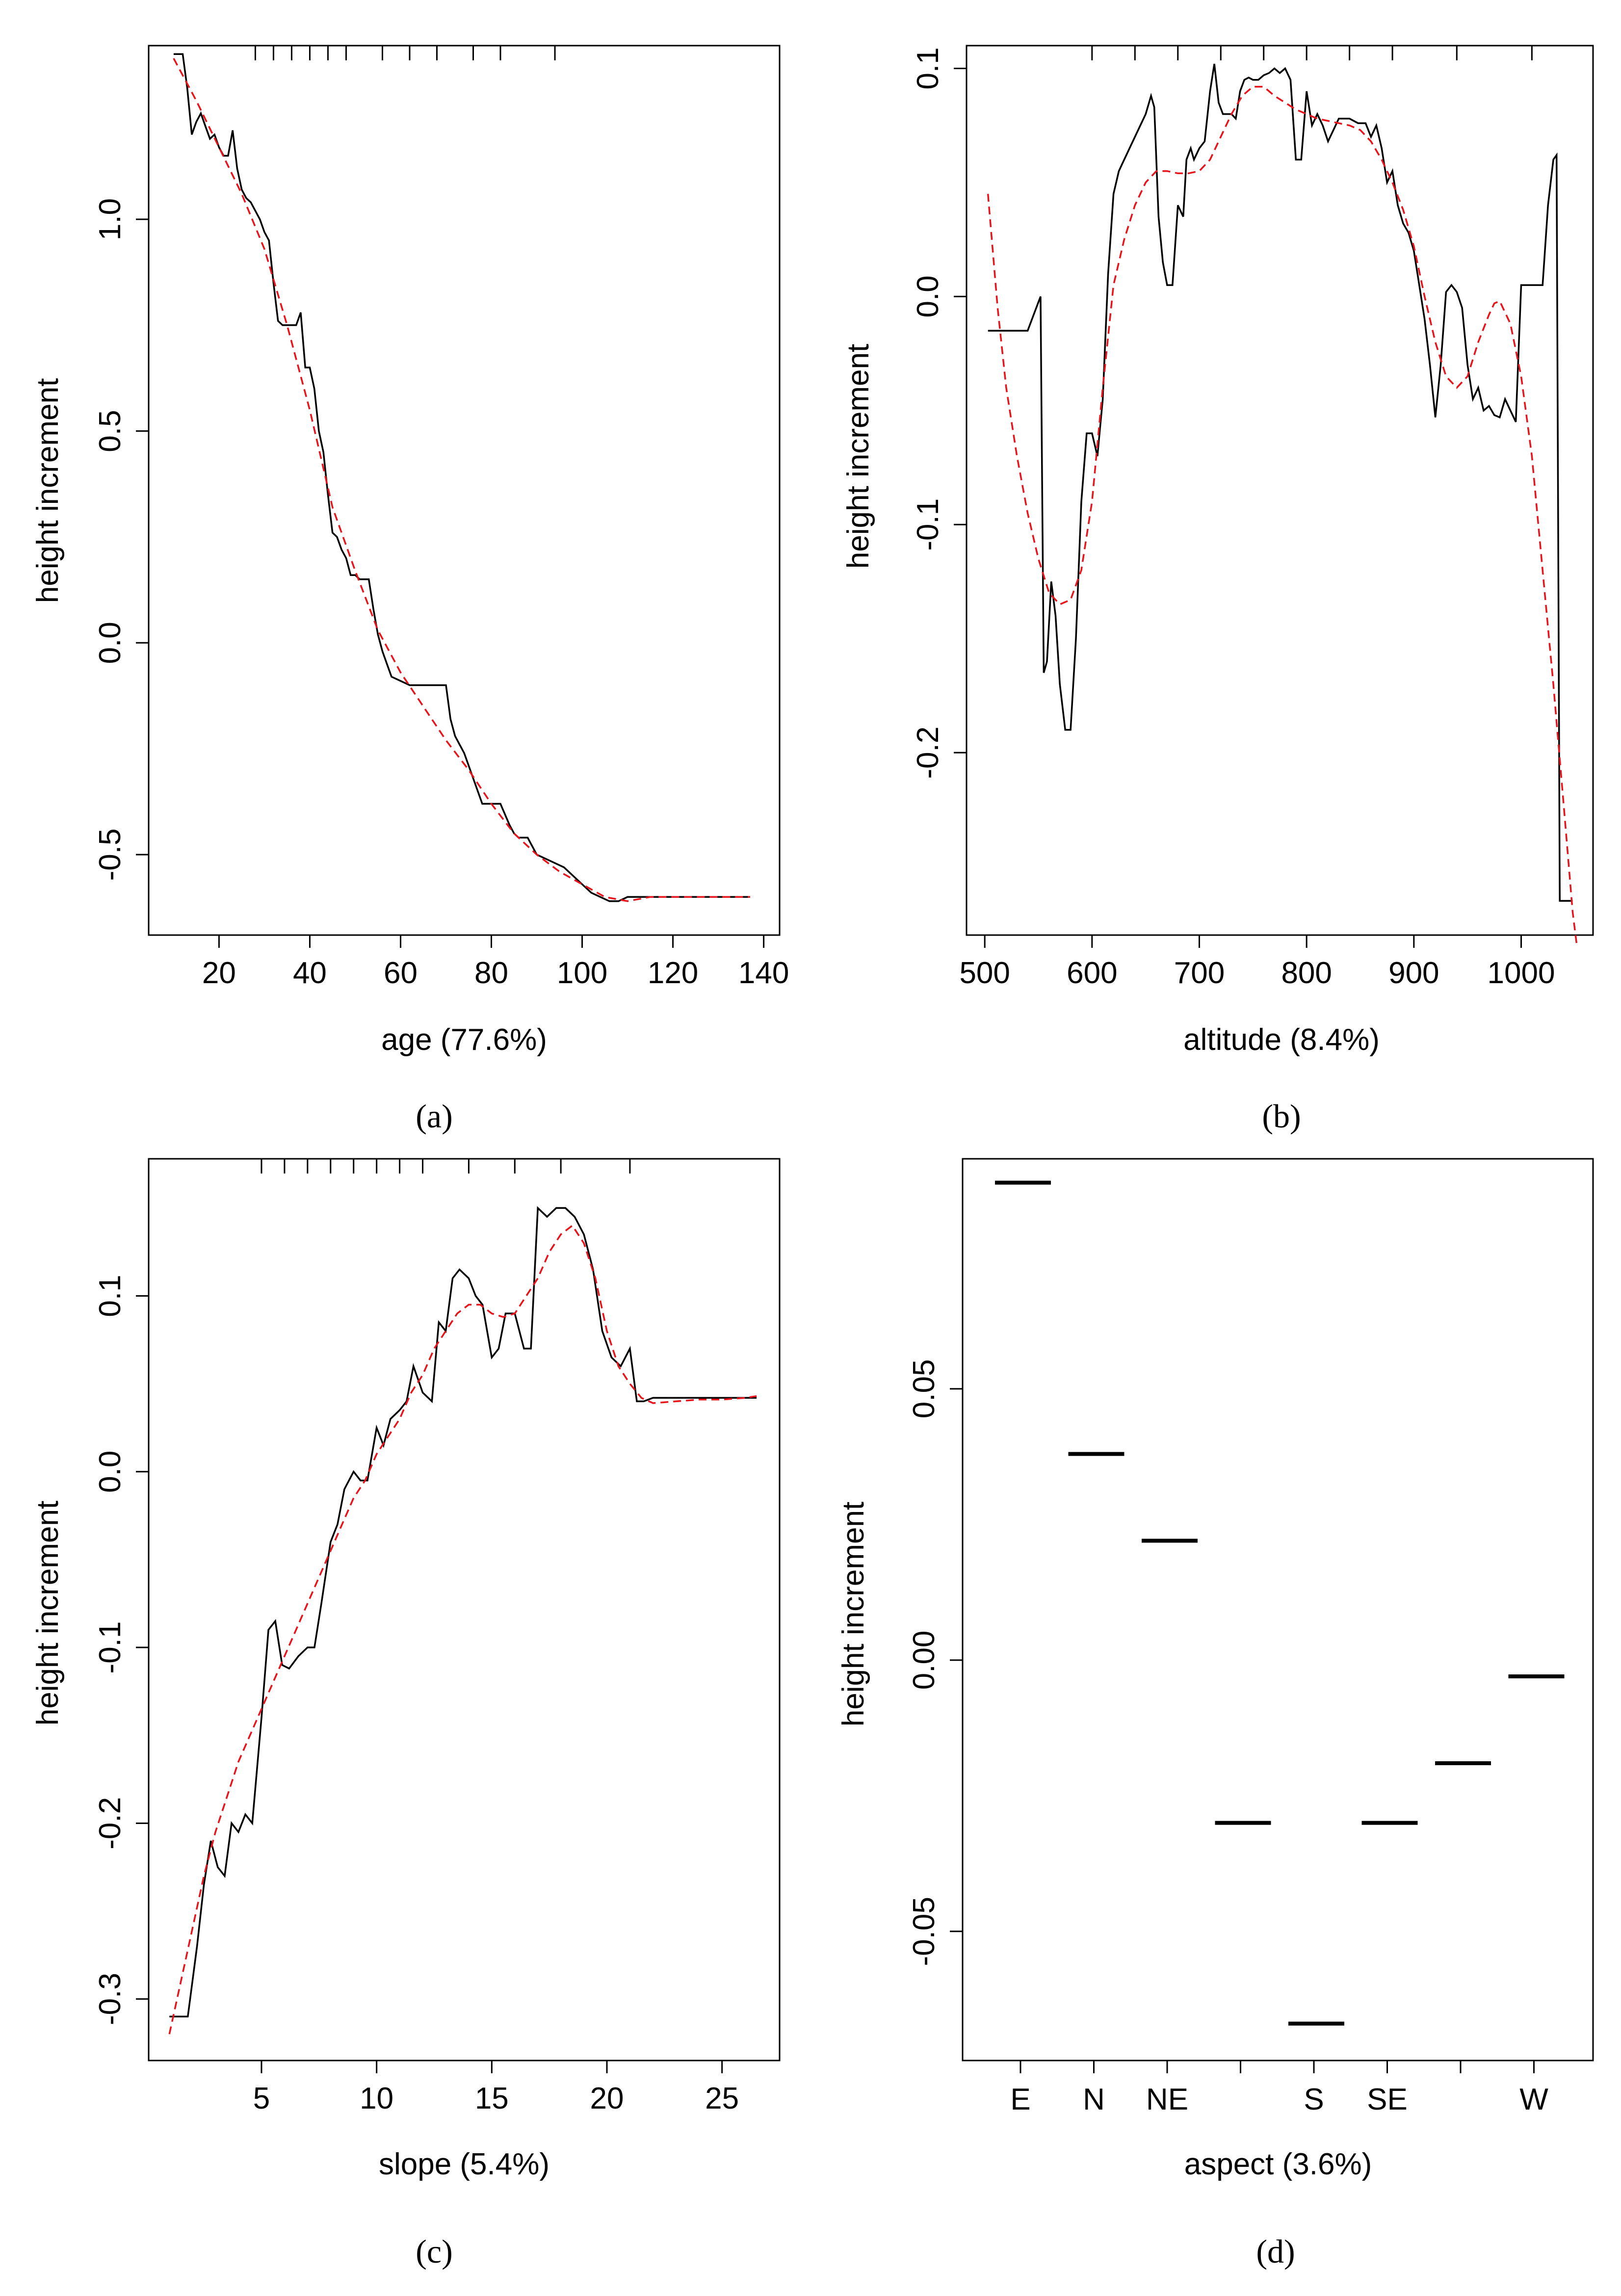  What do you see at coordinates (434, 1116) in the screenshot?
I see `caption-a: (a)` at bounding box center [434, 1116].